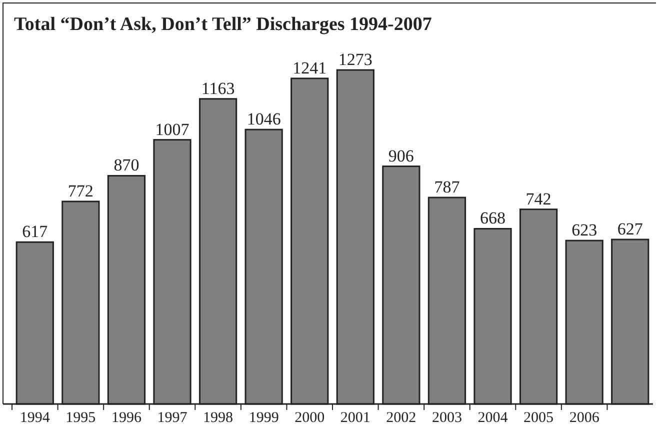  I want to click on data-label: 870, so click(127, 165).